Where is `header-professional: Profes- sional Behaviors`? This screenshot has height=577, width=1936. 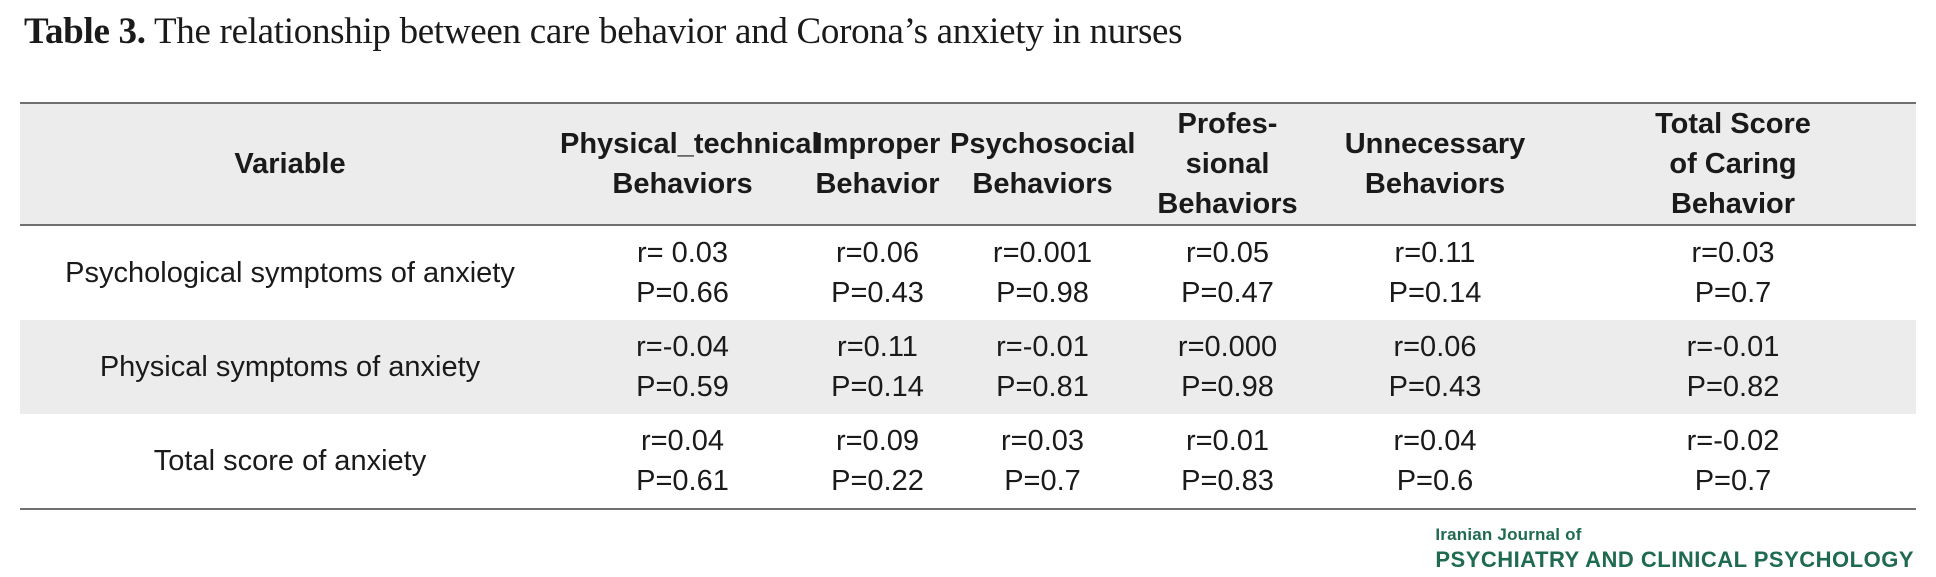
header-professional: Profes- sional Behaviors is located at coordinates (1227, 164).